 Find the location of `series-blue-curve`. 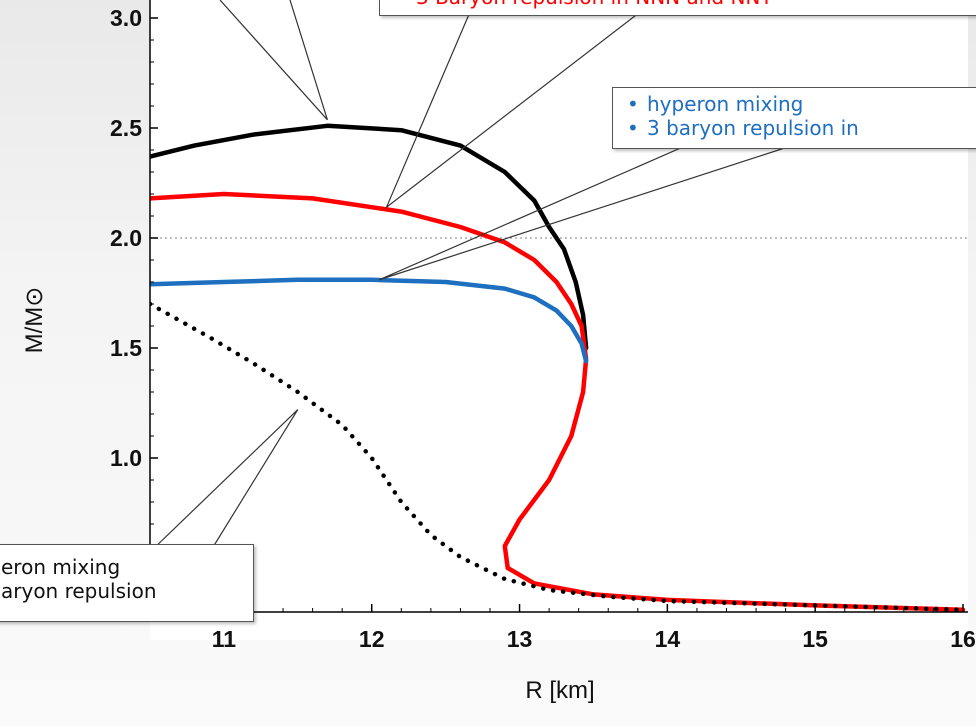

series-blue-curve is located at coordinates (369, 320).